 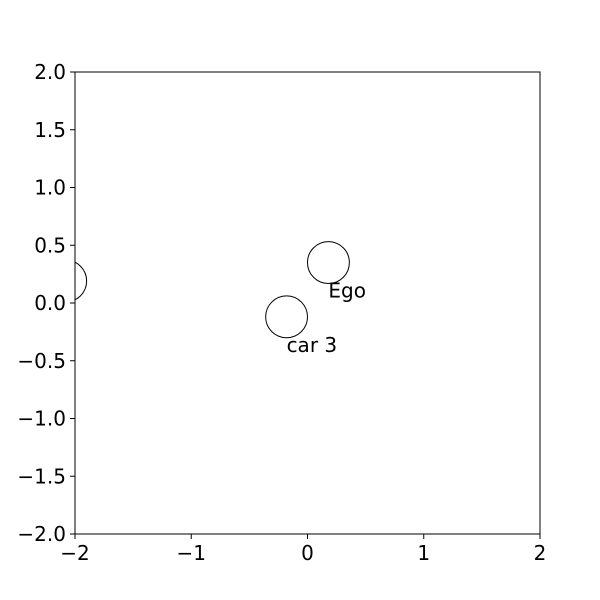 I want to click on y-tick-label: 0.5, so click(x=50, y=245).